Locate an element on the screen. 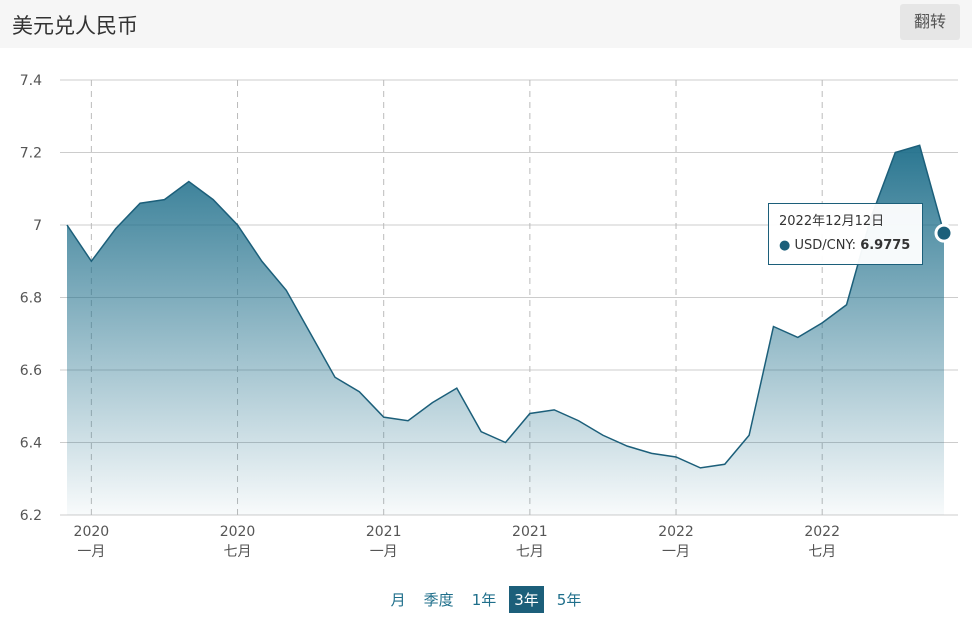  range-button: 季度 is located at coordinates (438, 600).